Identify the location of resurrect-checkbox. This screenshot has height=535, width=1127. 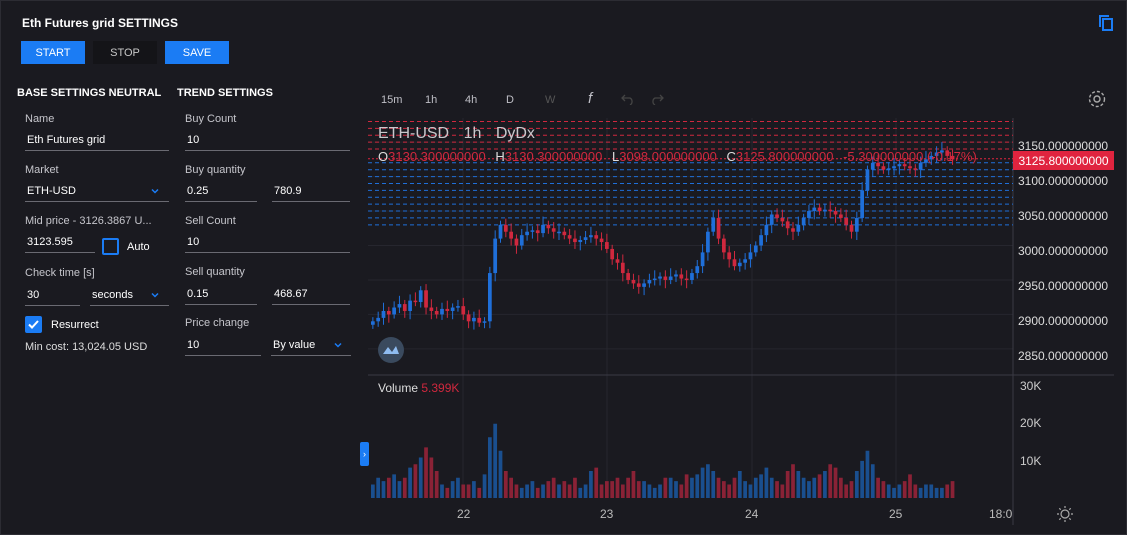
(33, 324).